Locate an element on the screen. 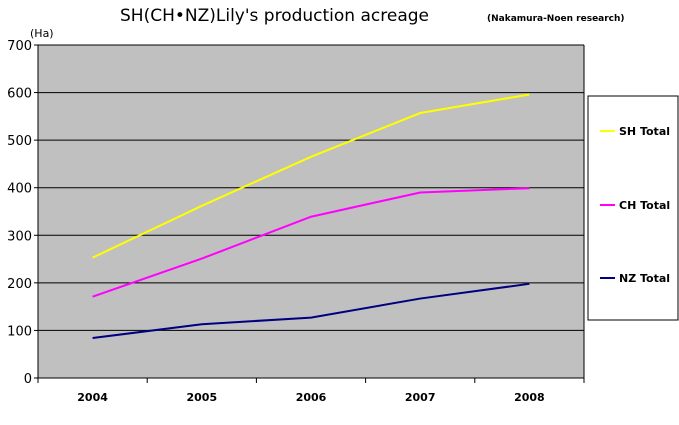 The width and height of the screenshot is (679, 425). y-axis-unit-label: (Ha) is located at coordinates (42, 33).